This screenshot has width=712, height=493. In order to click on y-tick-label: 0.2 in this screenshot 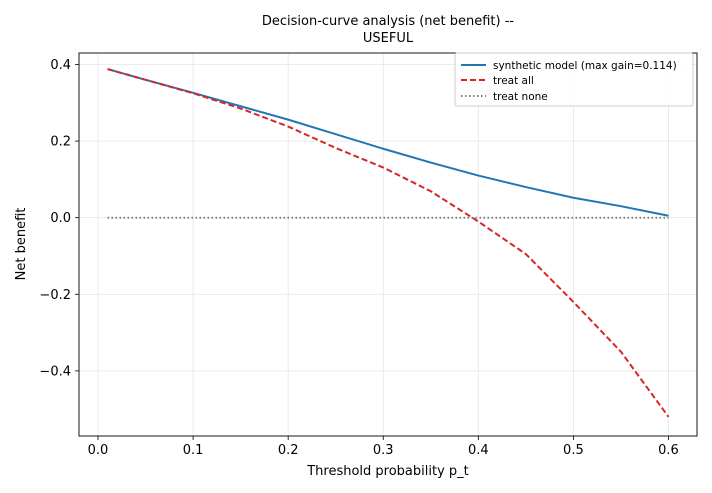, I will do `click(60, 142)`.